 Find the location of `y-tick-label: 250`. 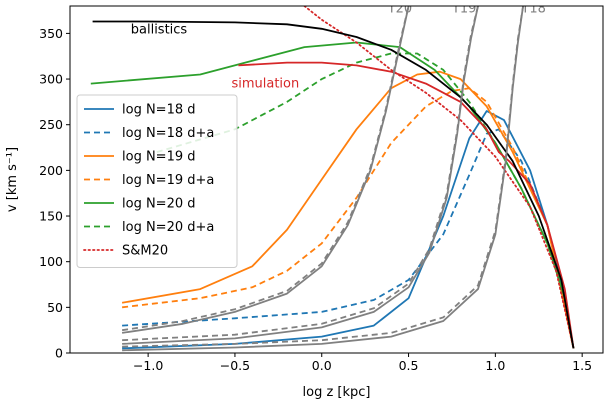

y-tick-label: 250 is located at coordinates (51, 124).